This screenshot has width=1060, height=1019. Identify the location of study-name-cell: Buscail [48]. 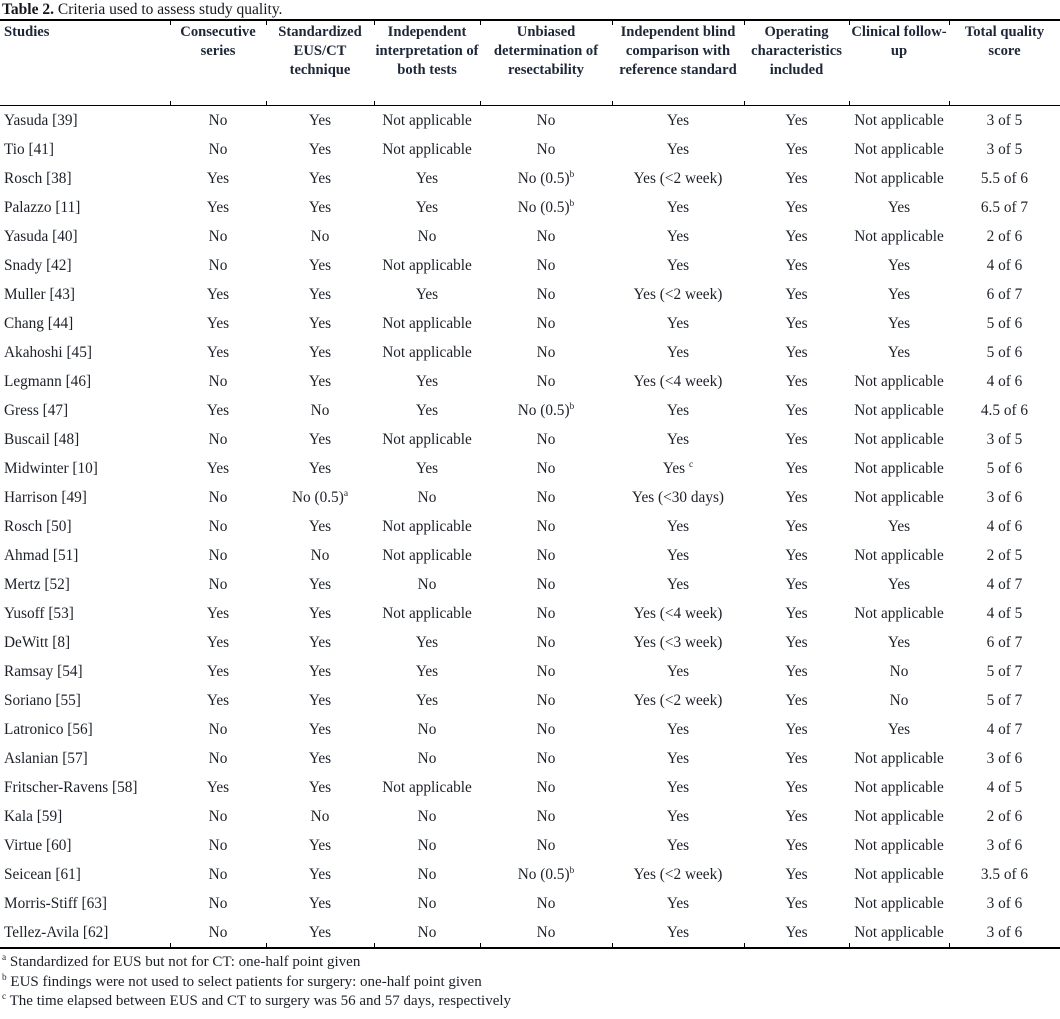
(42, 439).